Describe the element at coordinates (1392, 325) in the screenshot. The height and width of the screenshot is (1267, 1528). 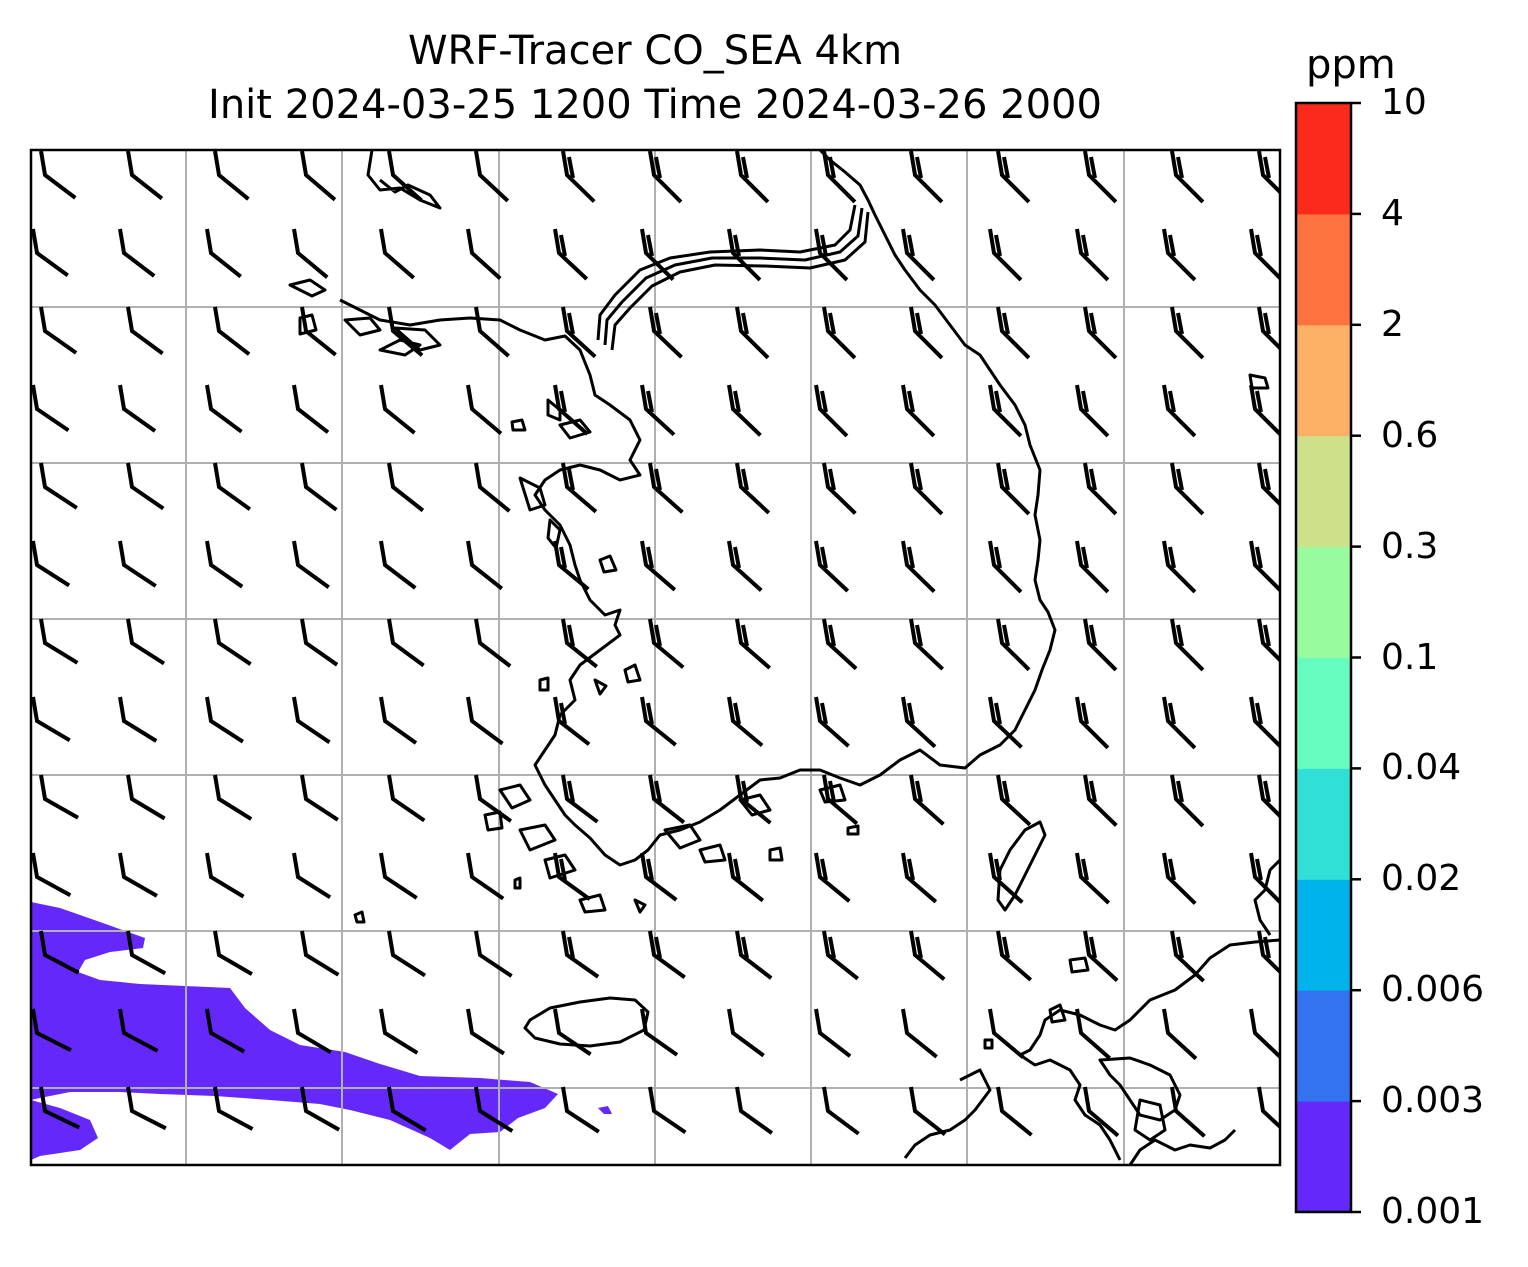
I see `colorbar-tick-label: 2` at that location.